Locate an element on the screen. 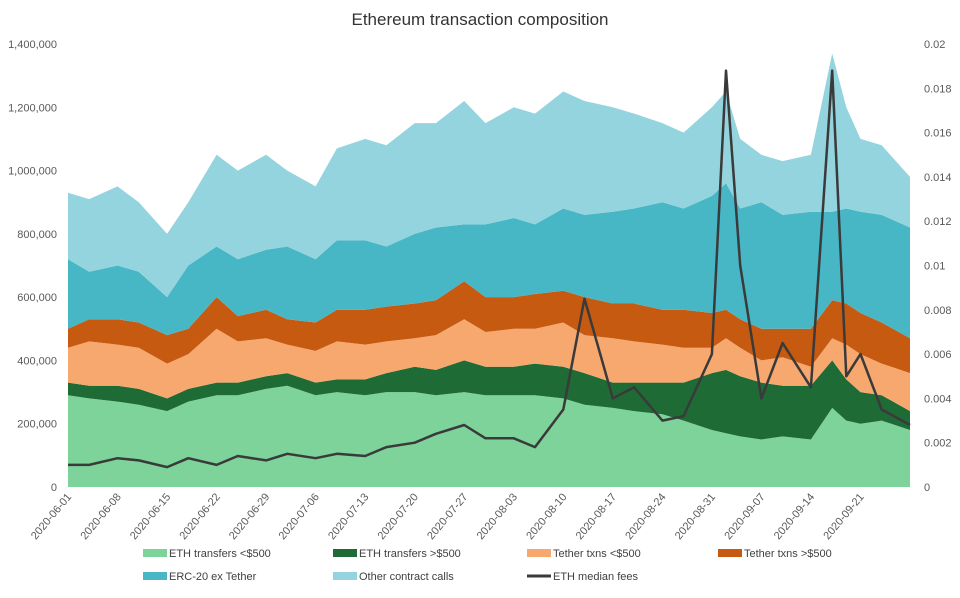  legend-label: ETH transfers <$500 is located at coordinates (220, 554).